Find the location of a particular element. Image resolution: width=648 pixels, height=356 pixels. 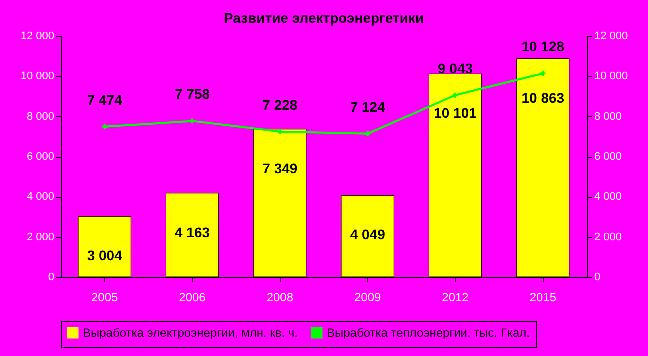

data-label: 7 758 is located at coordinates (192, 94).